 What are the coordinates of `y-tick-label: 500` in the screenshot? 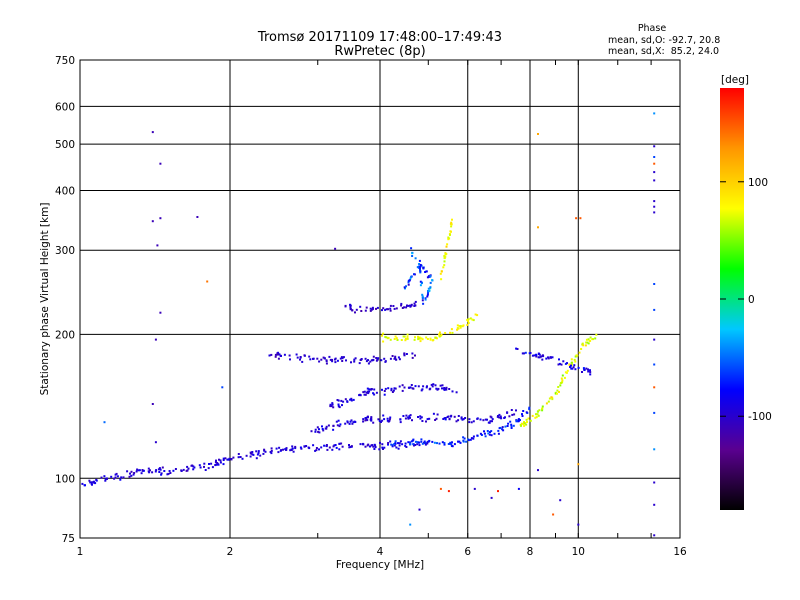 It's located at (65, 145).